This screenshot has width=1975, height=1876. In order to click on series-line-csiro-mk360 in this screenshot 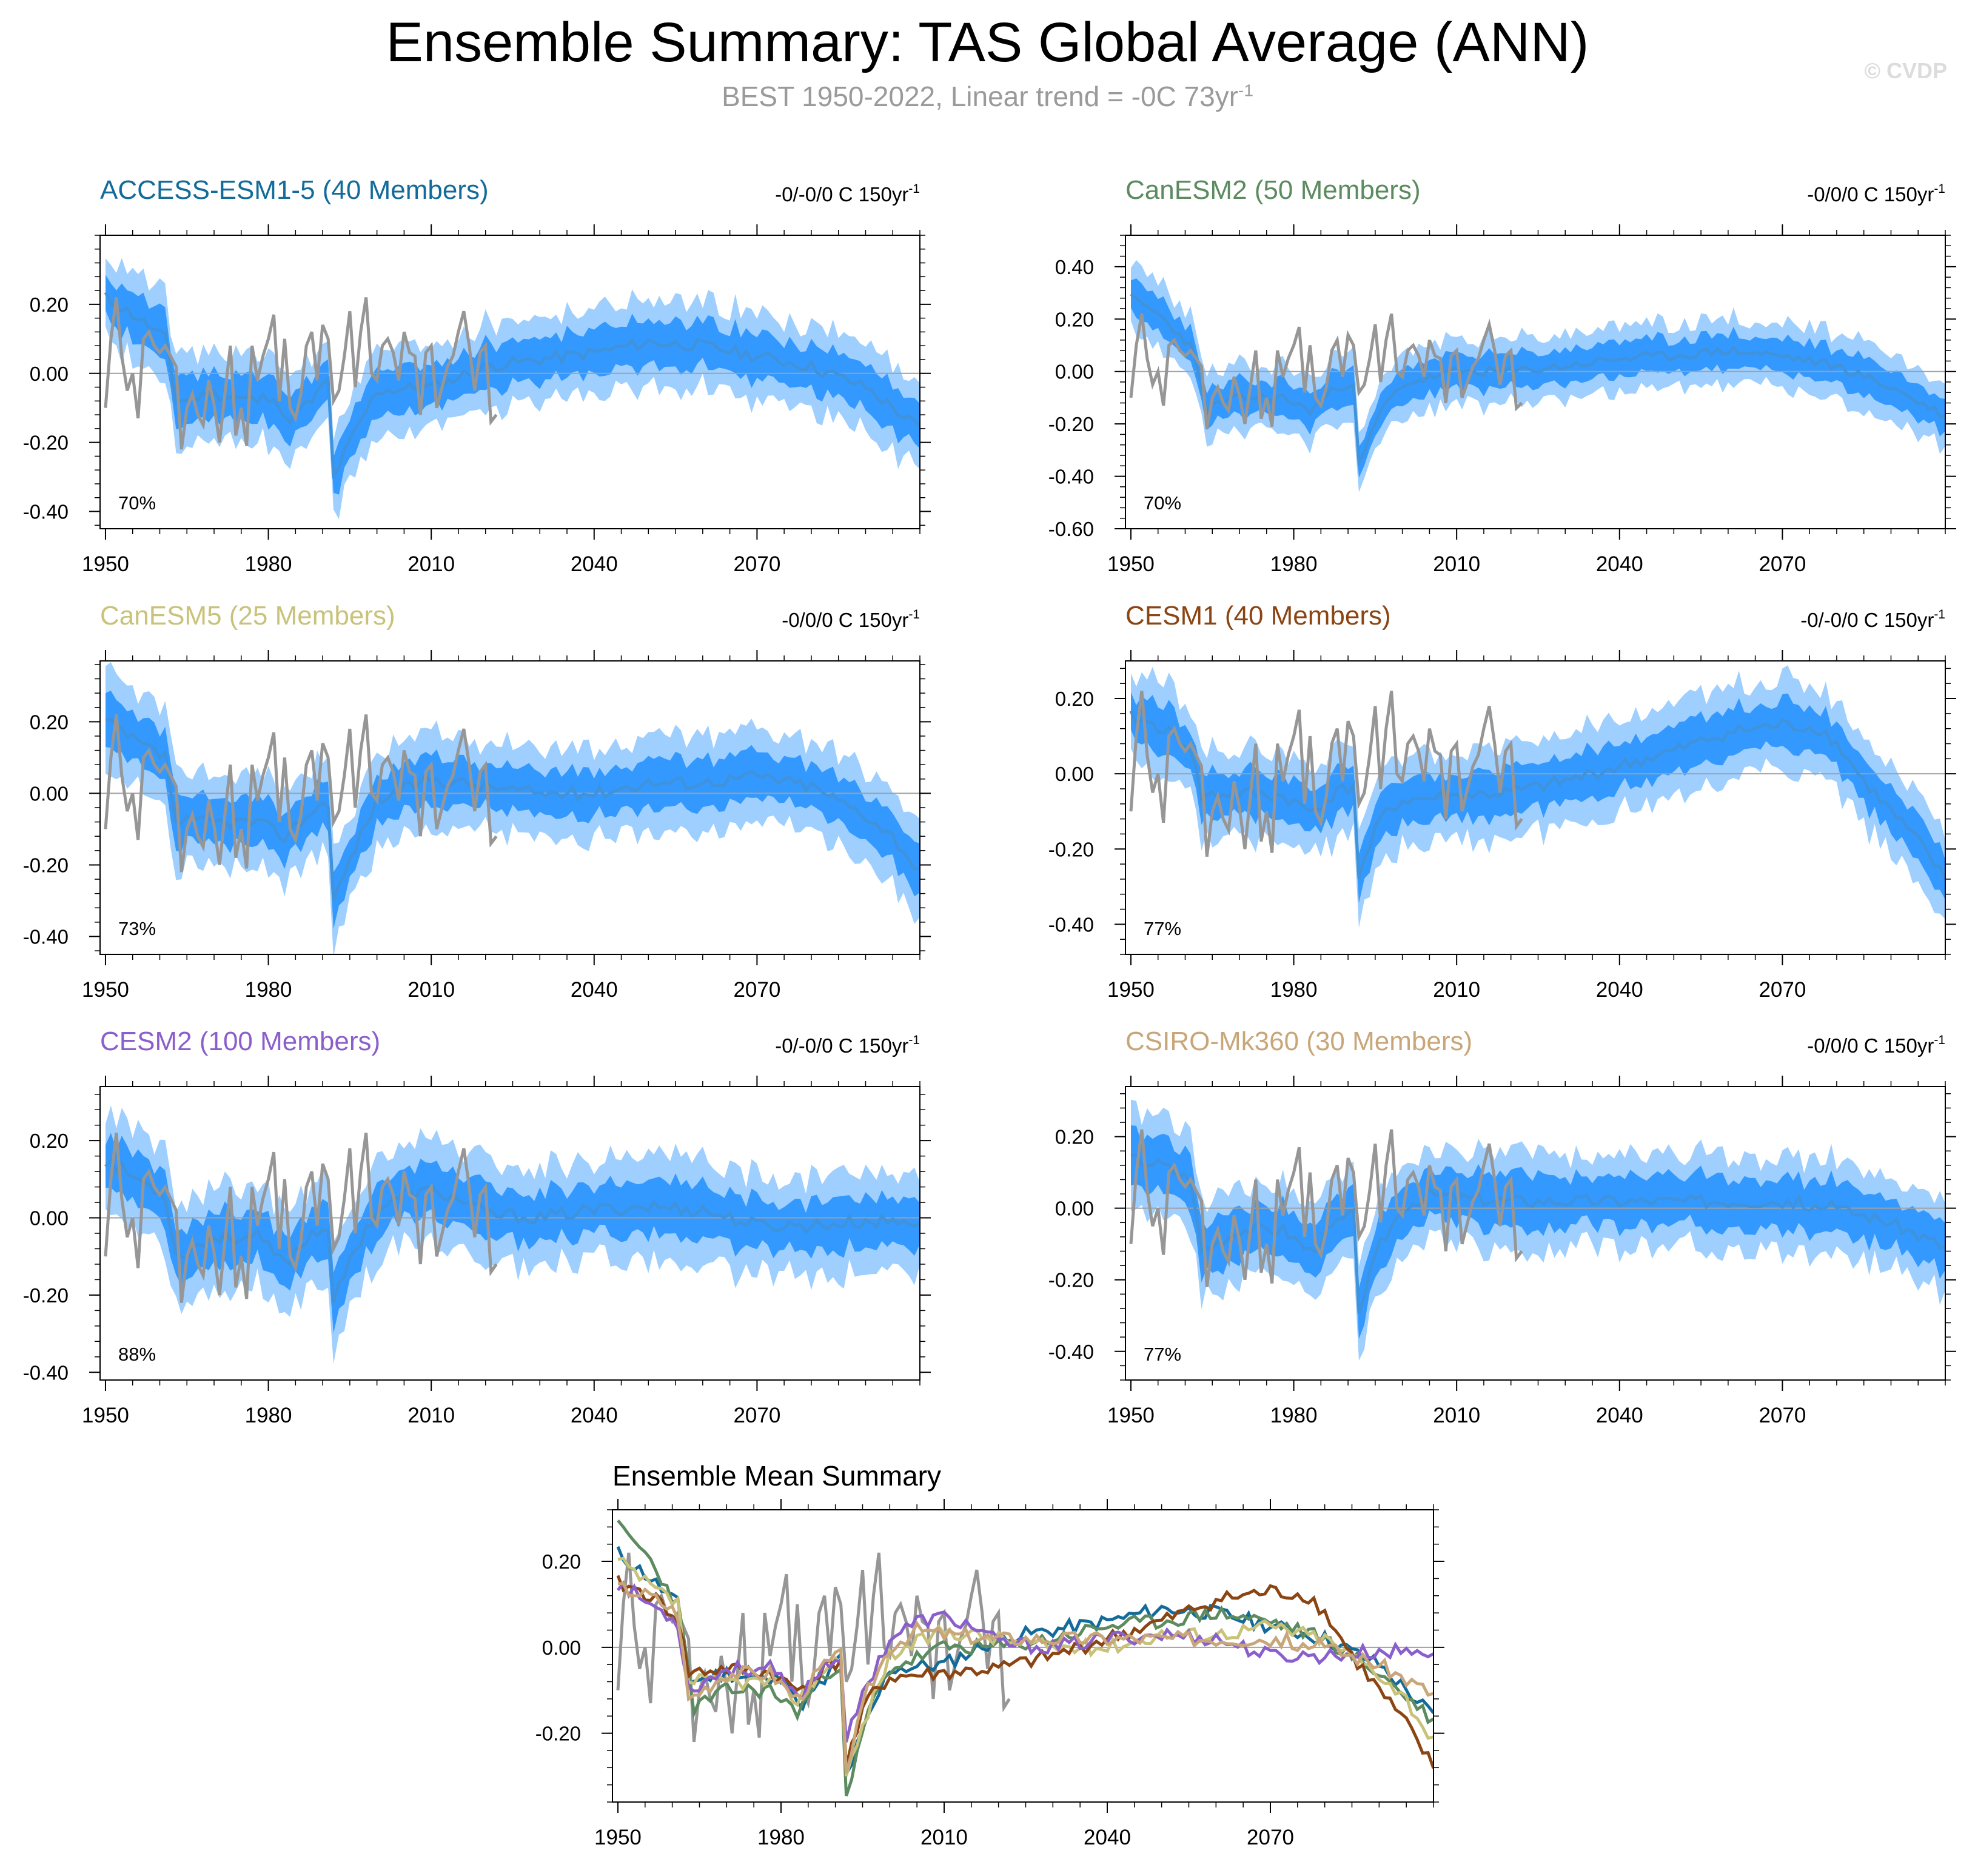, I will do `click(1025, 1677)`.